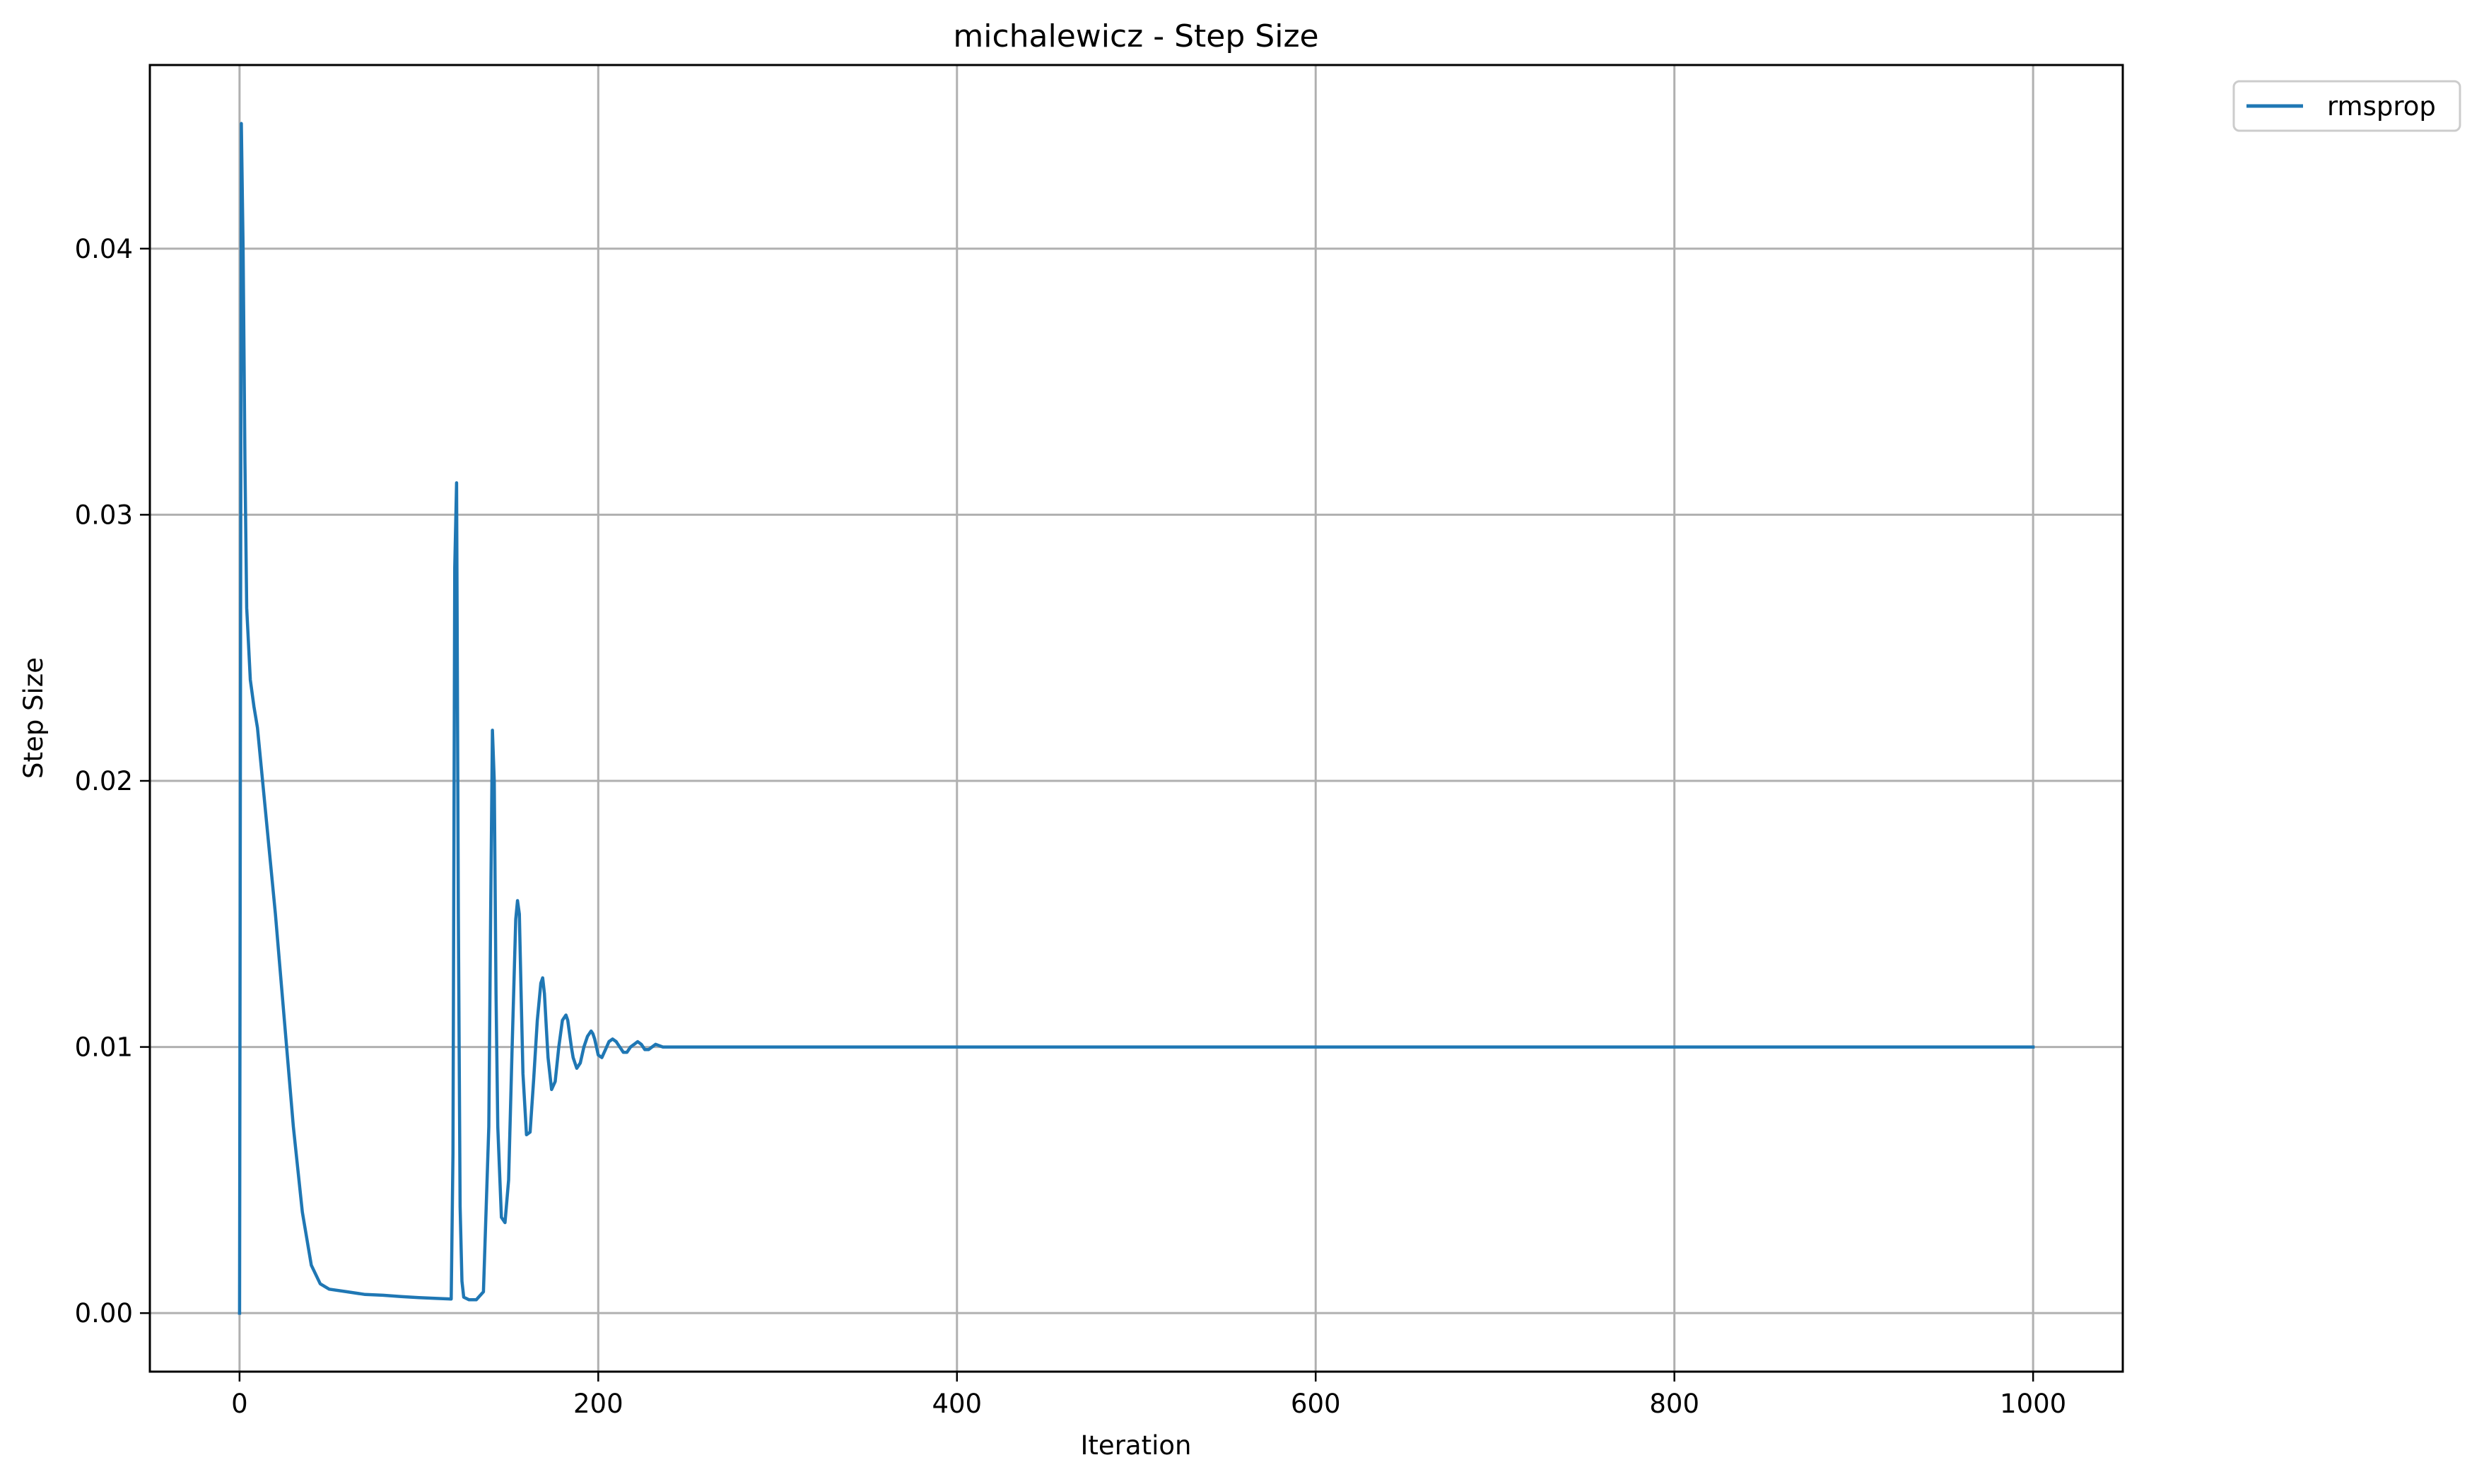  What do you see at coordinates (1136, 1445) in the screenshot?
I see `x-axis-label: Iteration` at bounding box center [1136, 1445].